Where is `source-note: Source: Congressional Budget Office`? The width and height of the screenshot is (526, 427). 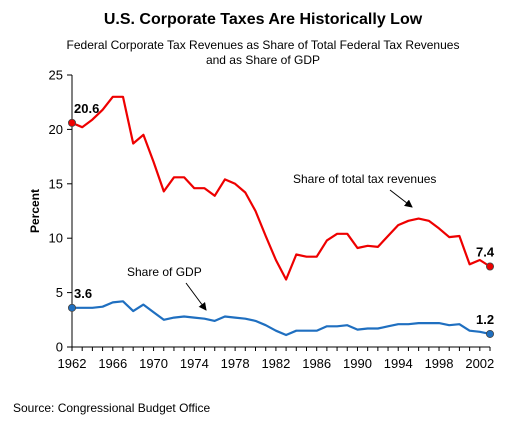
source-note: Source: Congressional Budget Office is located at coordinates (112, 408).